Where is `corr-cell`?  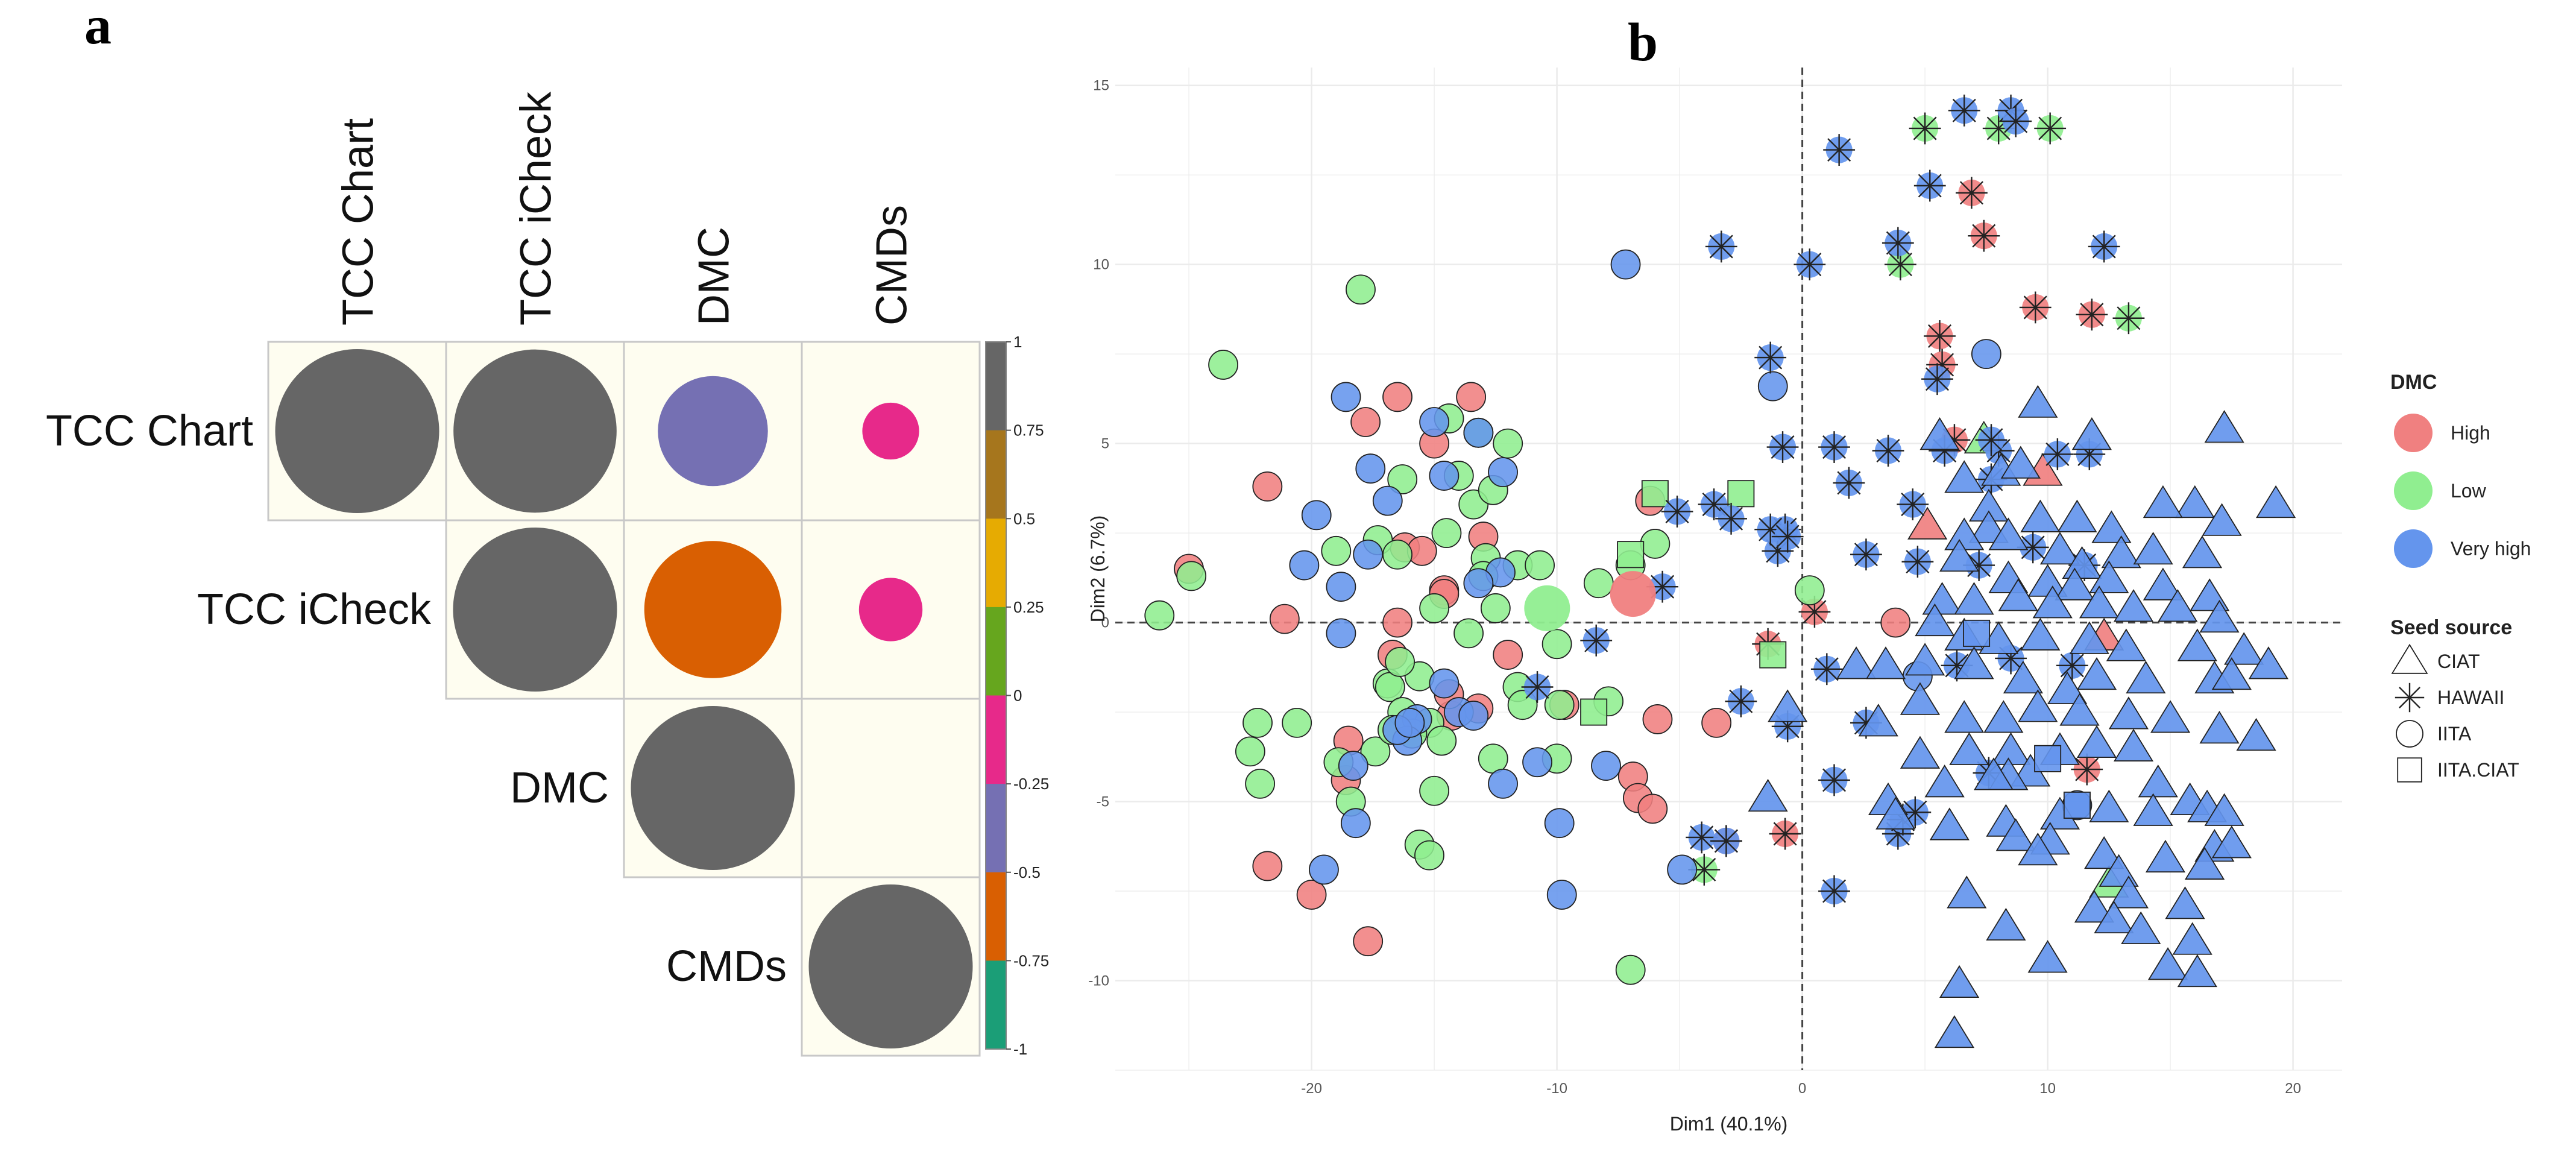
corr-cell is located at coordinates (891, 788).